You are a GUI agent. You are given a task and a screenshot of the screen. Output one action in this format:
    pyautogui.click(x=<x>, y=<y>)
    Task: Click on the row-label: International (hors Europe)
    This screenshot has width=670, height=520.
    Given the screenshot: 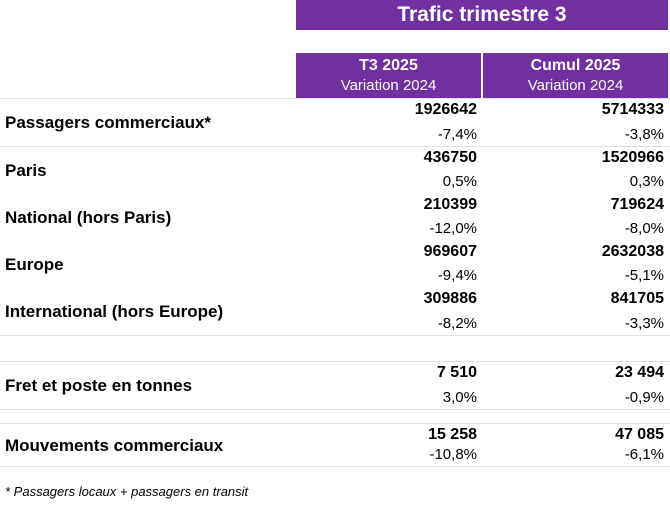 What is the action you would take?
    pyautogui.click(x=114, y=311)
    